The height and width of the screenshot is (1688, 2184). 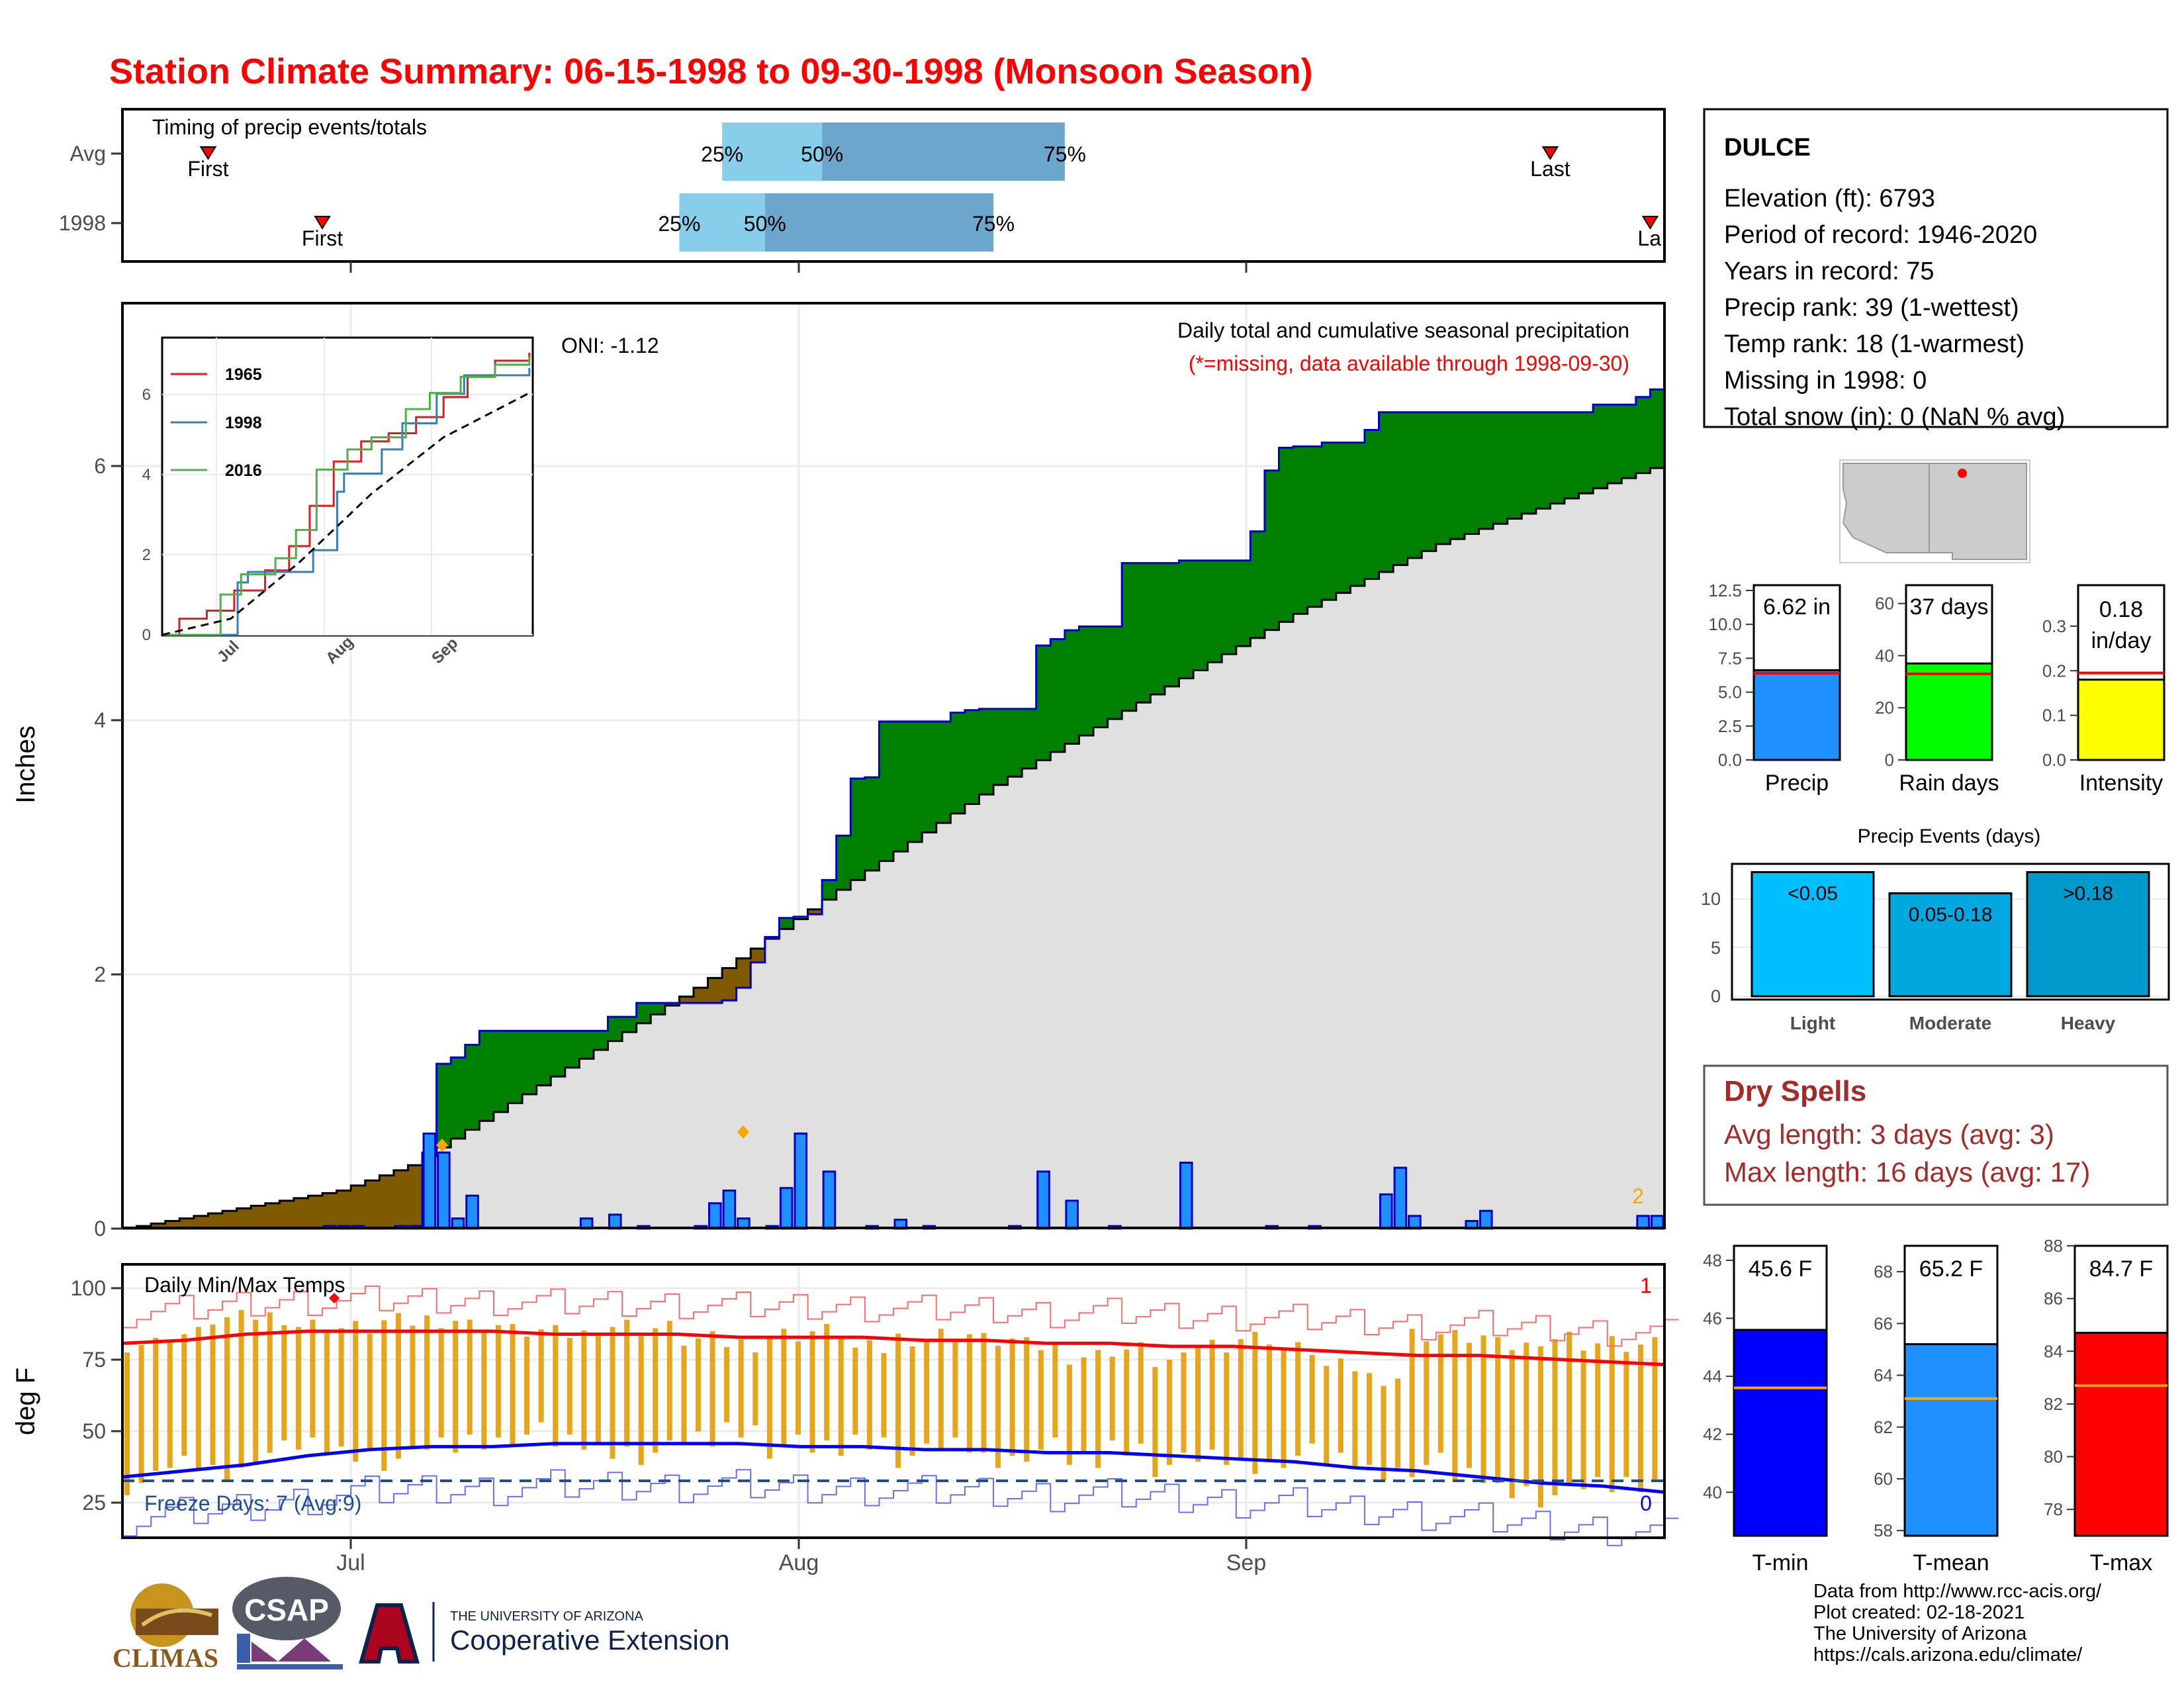 What do you see at coordinates (1957, 1591) in the screenshot?
I see `footer-line-data-source: Data from http://www.rcc-acis.org/` at bounding box center [1957, 1591].